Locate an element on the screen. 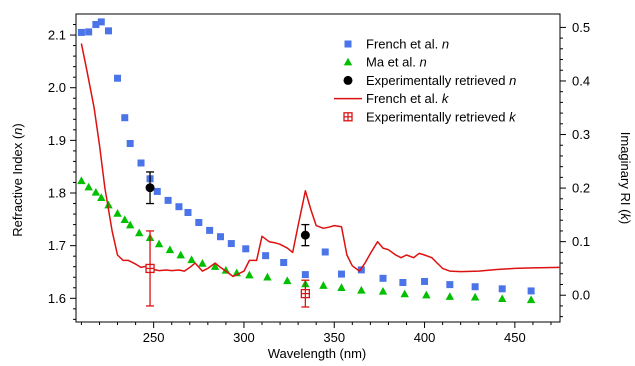  series-exp_k is located at coordinates (228, 269).